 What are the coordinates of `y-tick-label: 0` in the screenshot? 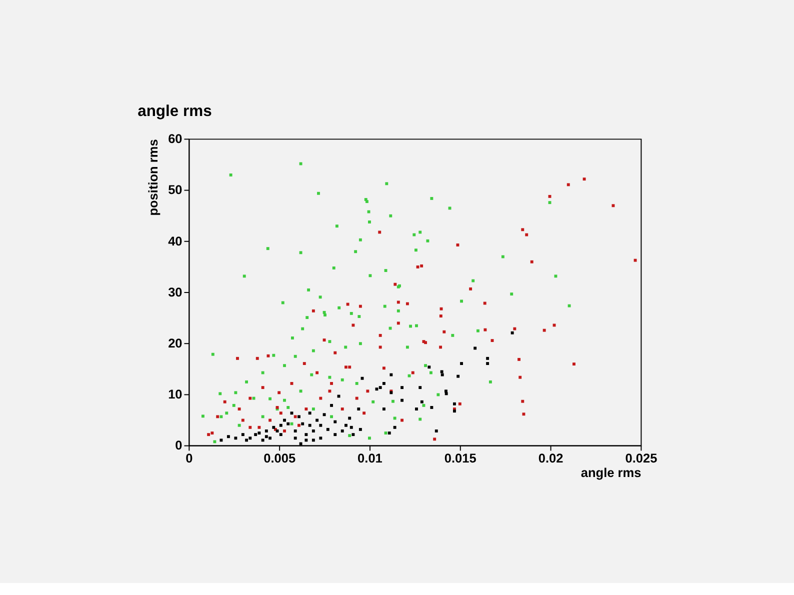 It's located at (178, 445).